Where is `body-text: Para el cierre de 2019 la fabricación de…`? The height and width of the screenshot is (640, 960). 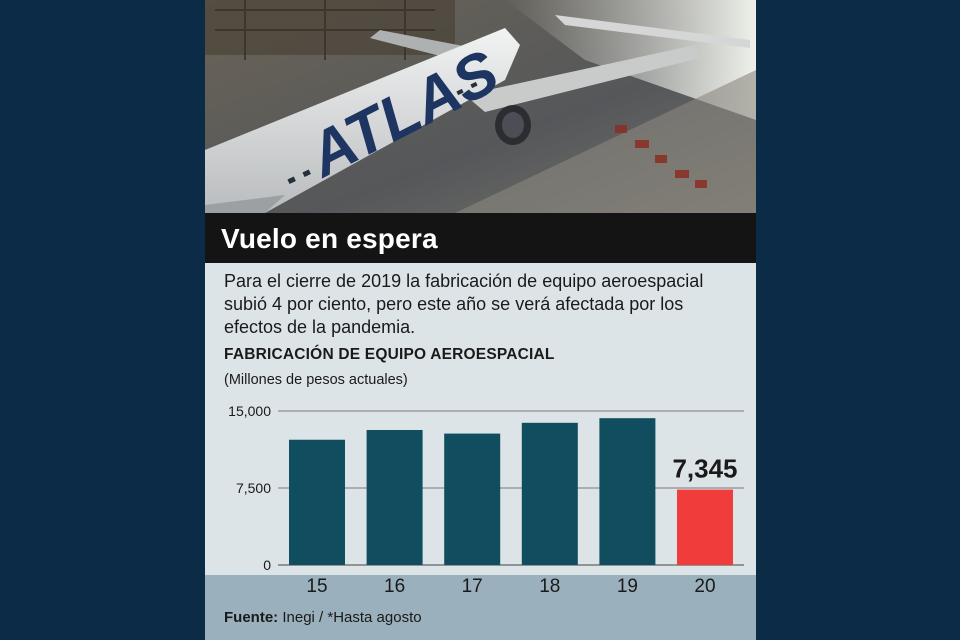
body-text: Para el cierre de 2019 la fabricación de… is located at coordinates (464, 304).